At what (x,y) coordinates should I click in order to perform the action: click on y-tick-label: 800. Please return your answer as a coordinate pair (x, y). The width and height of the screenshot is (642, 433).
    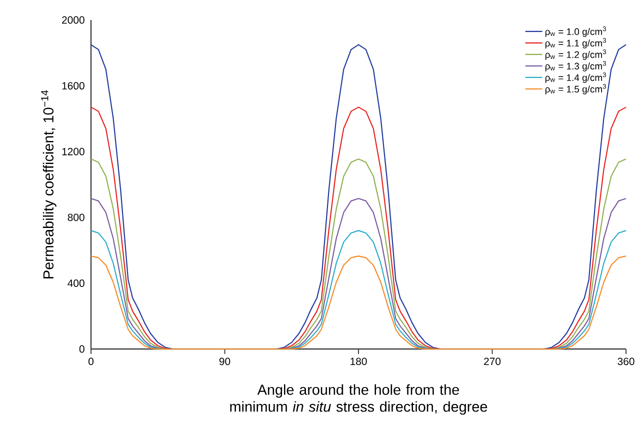
    Looking at the image, I should click on (76, 218).